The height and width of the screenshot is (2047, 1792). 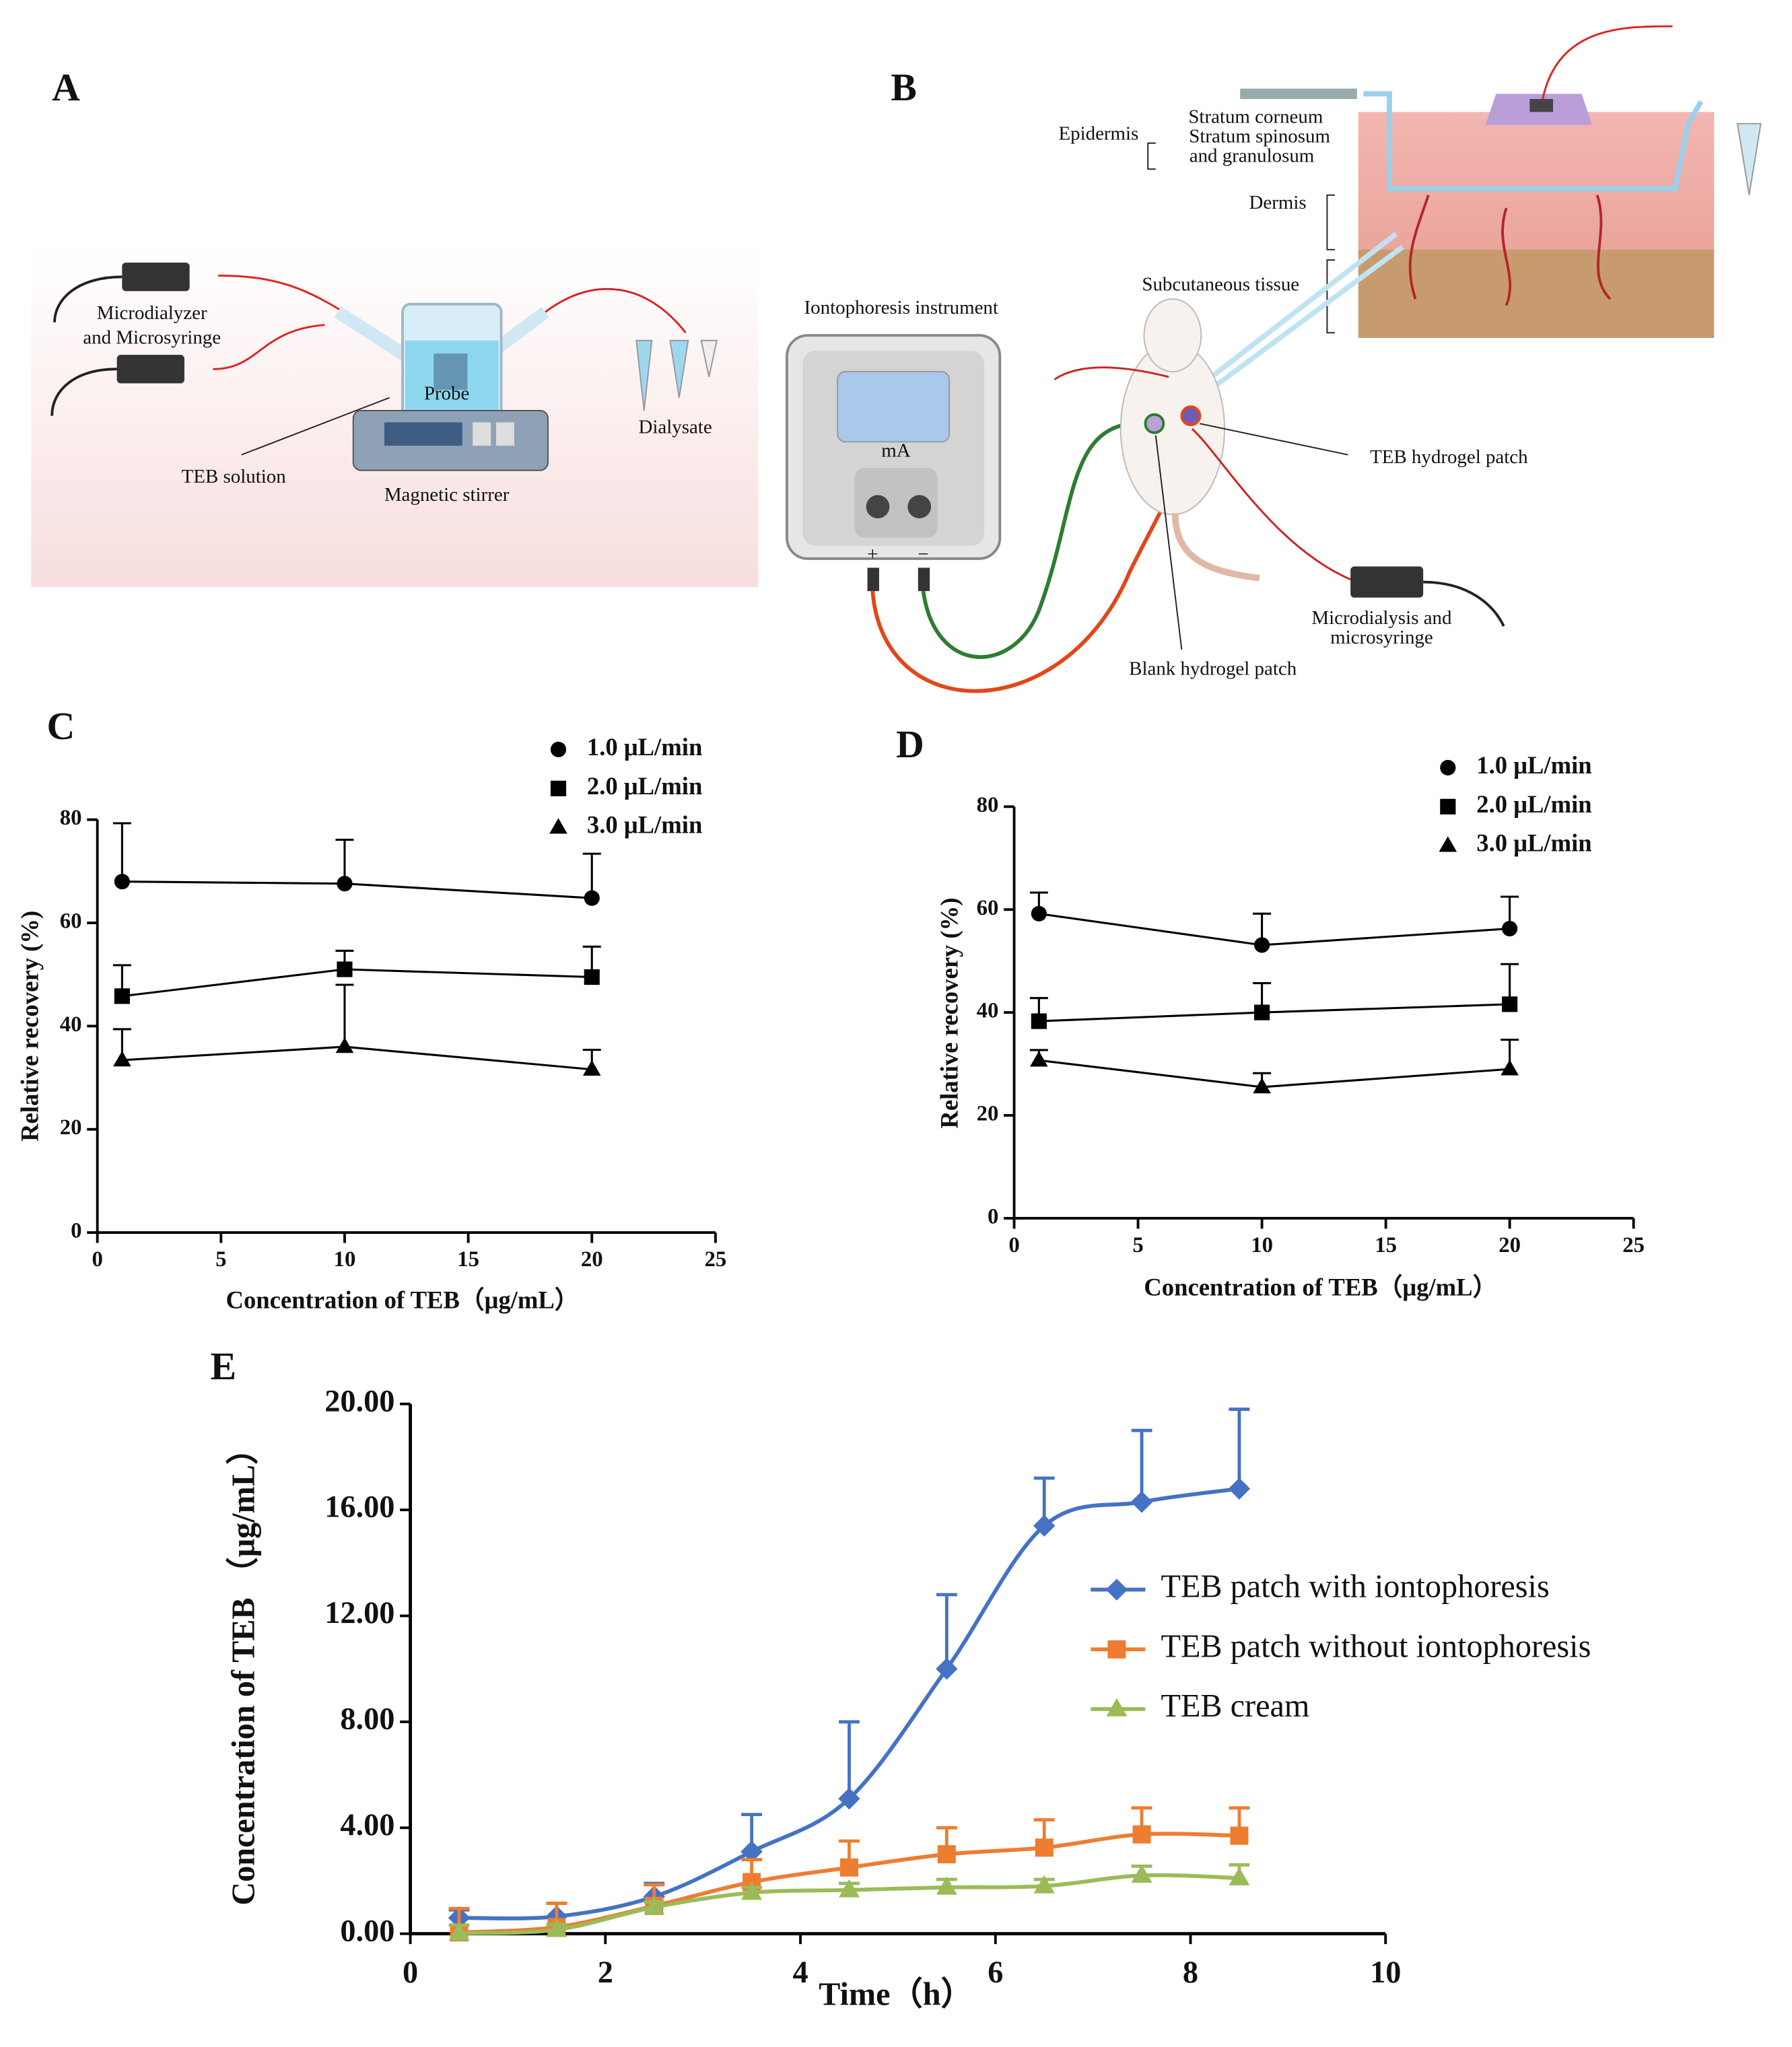 What do you see at coordinates (1278, 202) in the screenshot?
I see `label: Dermis` at bounding box center [1278, 202].